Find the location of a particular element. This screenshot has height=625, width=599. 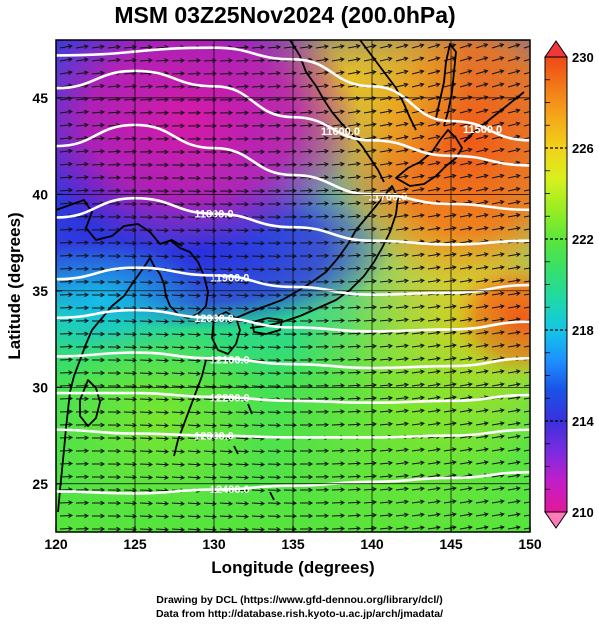

y-axis-label: Latitude (degrees) is located at coordinates (14, 285).